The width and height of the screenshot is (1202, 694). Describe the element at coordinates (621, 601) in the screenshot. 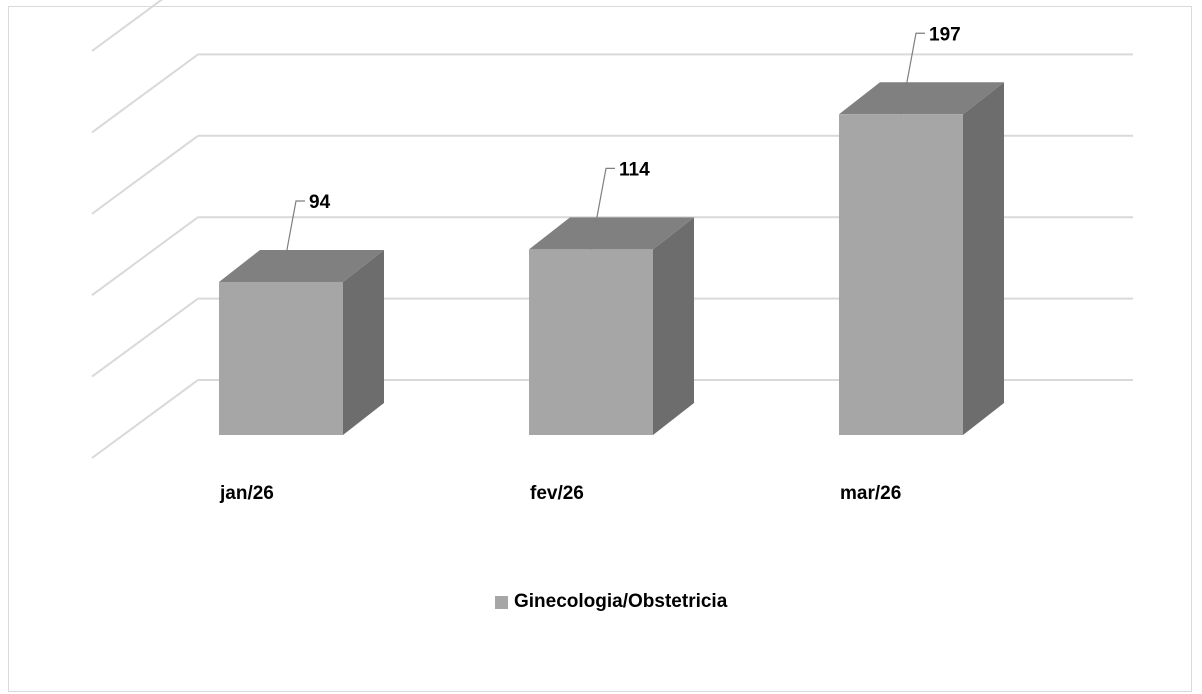

I see `legend-label: Ginecologia/Obstetricia` at that location.